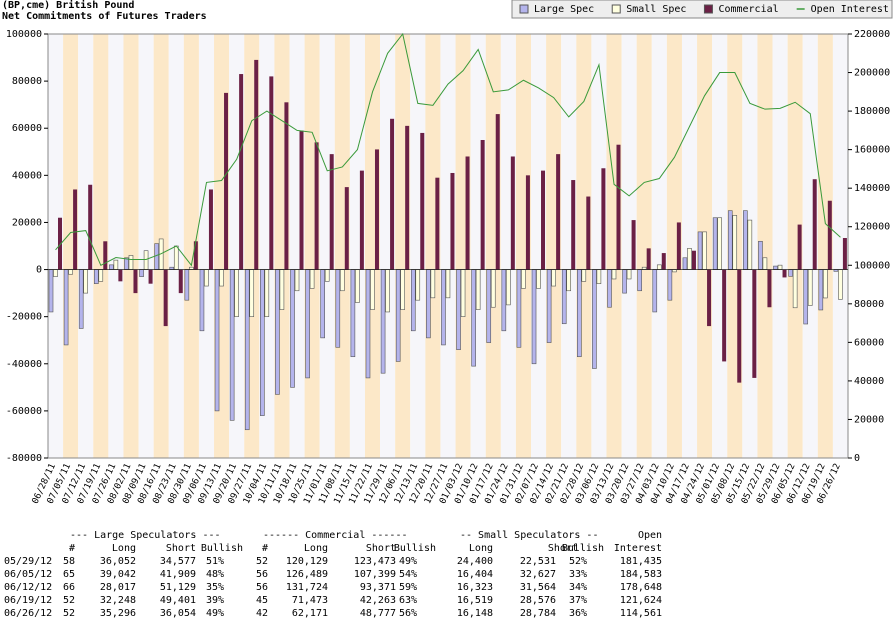 This screenshot has width=896, height=618. What do you see at coordinates (378, 587) in the screenshot?
I see `table-cell: 93,371` at bounding box center [378, 587].